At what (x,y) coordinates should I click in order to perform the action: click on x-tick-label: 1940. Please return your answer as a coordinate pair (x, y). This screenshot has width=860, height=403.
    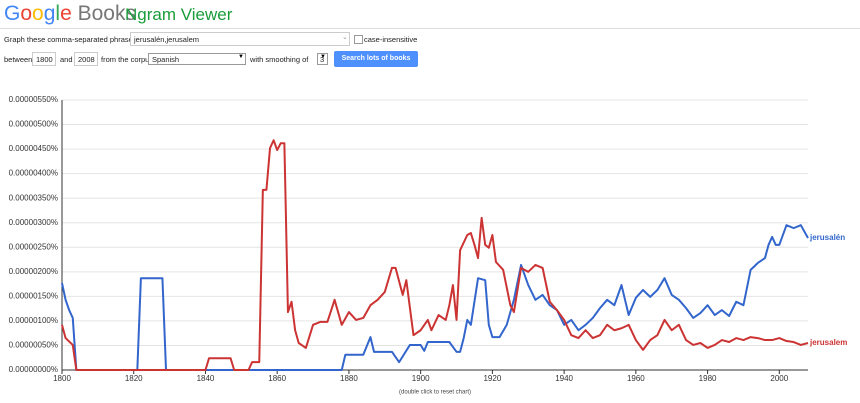
    Looking at the image, I should click on (564, 378).